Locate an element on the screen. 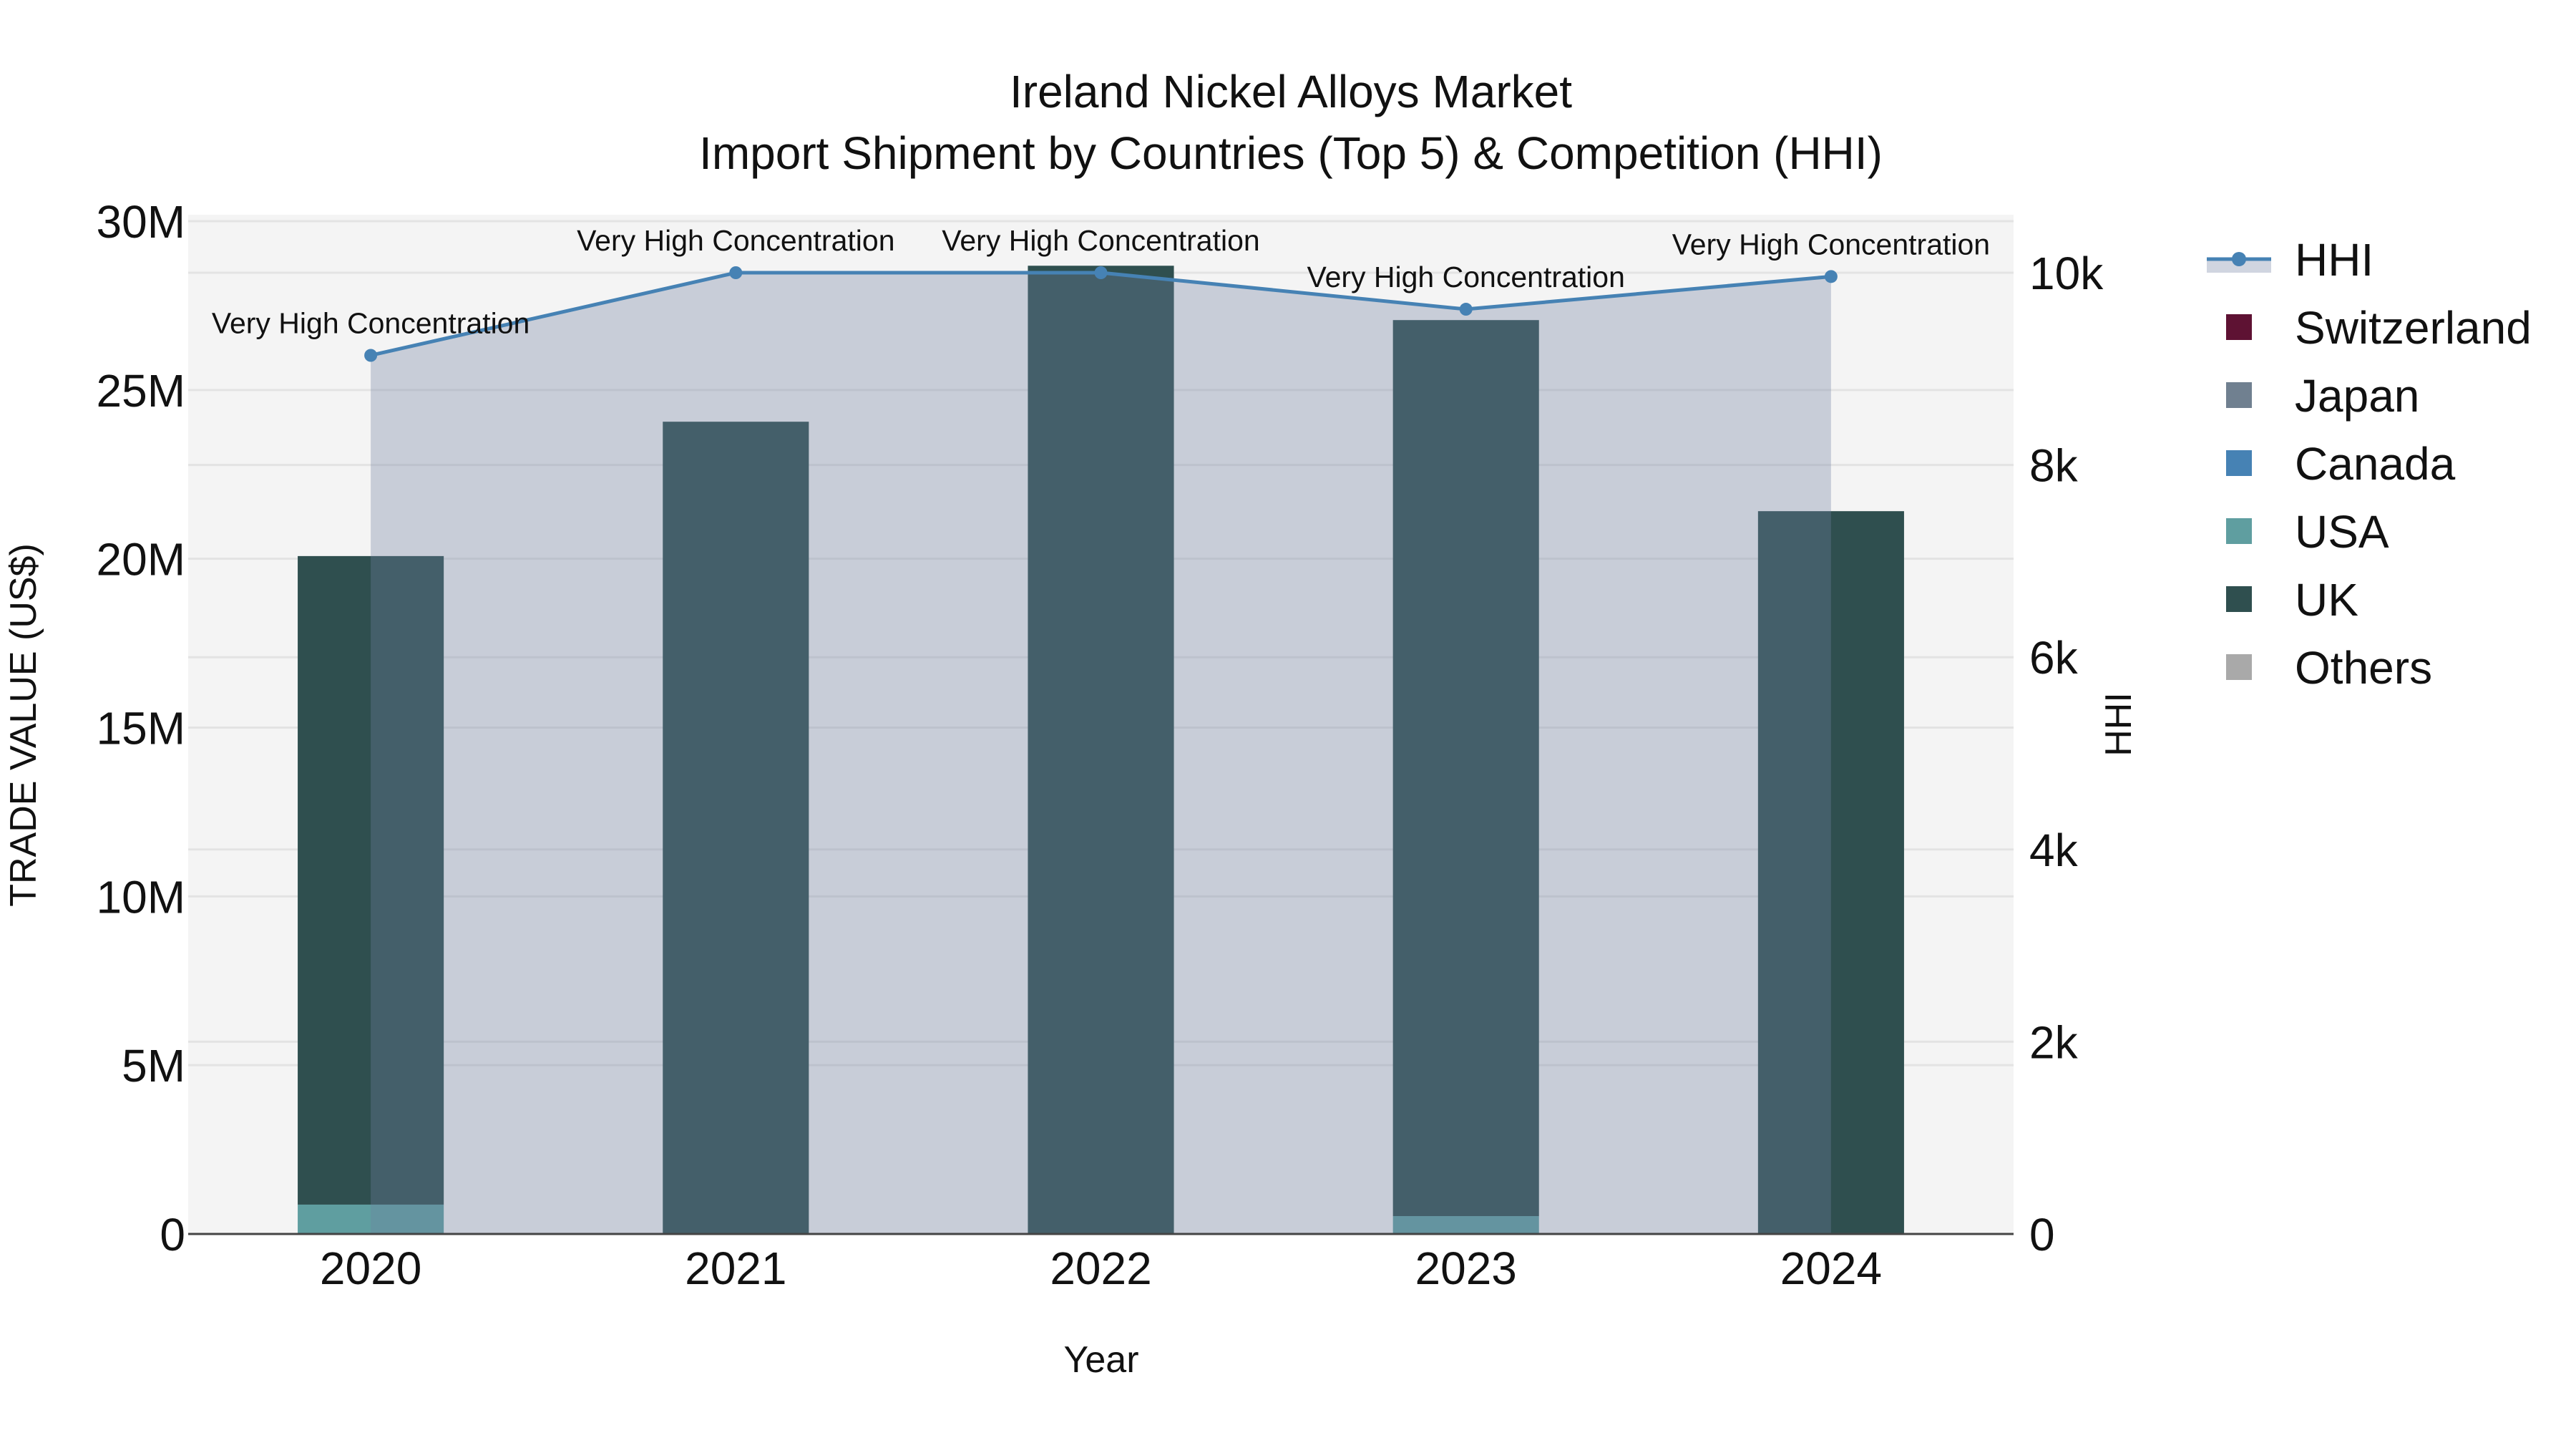 The image size is (2576, 1453). legend-item-japan: Japan is located at coordinates (2322, 396).